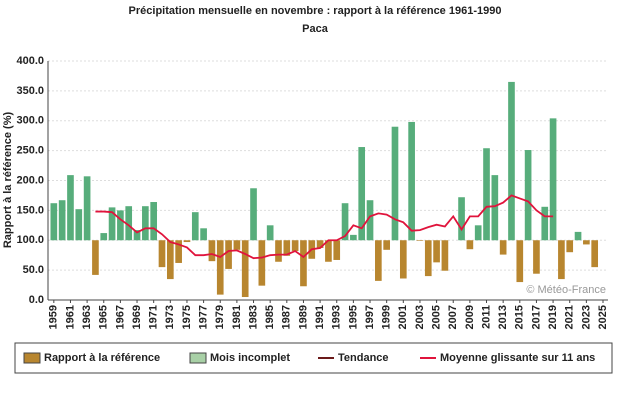 The image size is (630, 405). What do you see at coordinates (187, 317) in the screenshot?
I see `x-tick-label: 1975` at bounding box center [187, 317].